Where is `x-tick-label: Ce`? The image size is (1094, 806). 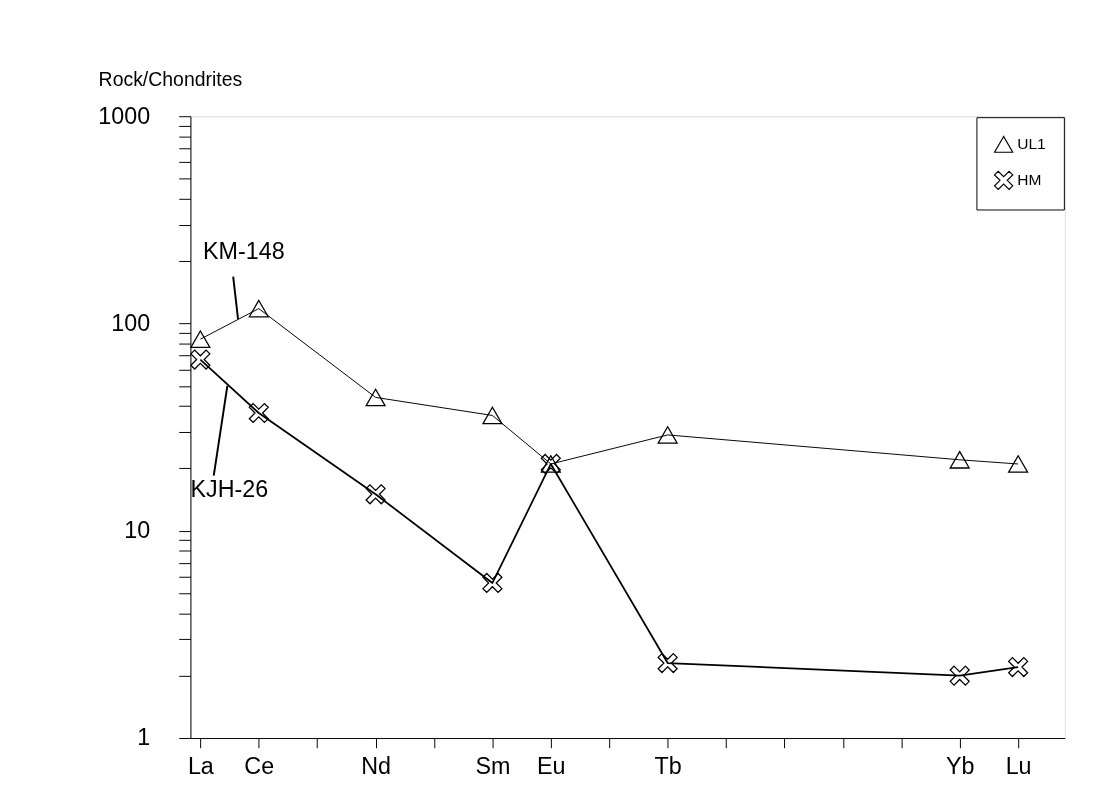 x-tick-label: Ce is located at coordinates (259, 766).